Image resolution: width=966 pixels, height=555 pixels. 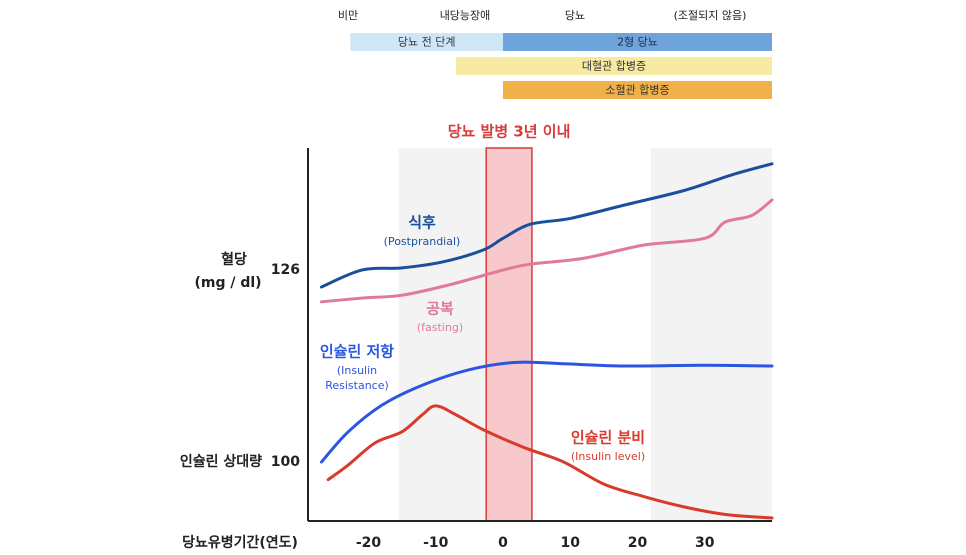 I want to click on series-label: 공복, so click(x=440, y=309).